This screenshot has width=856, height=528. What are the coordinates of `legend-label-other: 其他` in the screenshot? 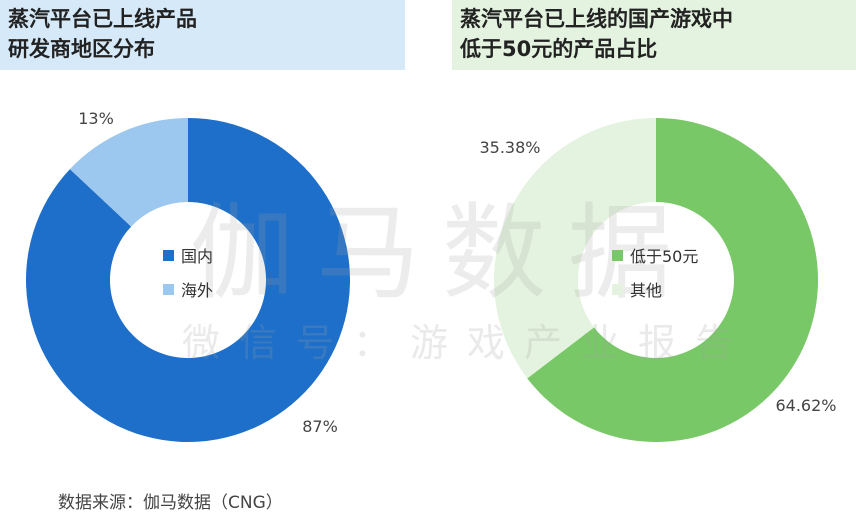 It's located at (646, 290).